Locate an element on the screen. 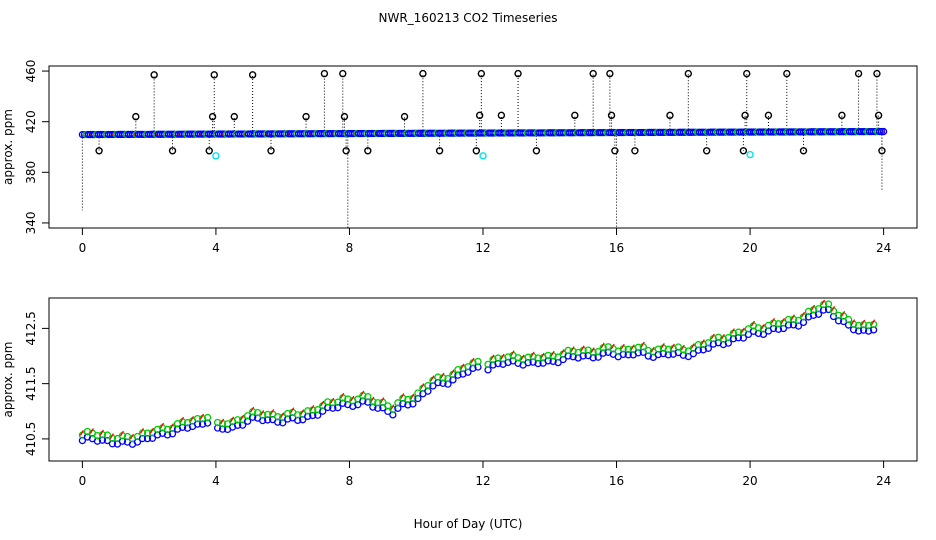 The image size is (936, 540). top-x-tick-label: 0 is located at coordinates (83, 248).